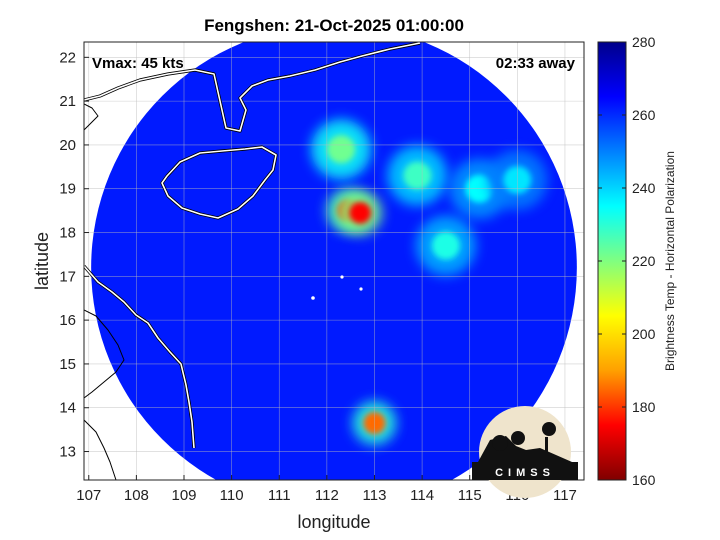  What do you see at coordinates (138, 63) in the screenshot?
I see `vmax-annotation: Vmax: 45 kts` at bounding box center [138, 63].